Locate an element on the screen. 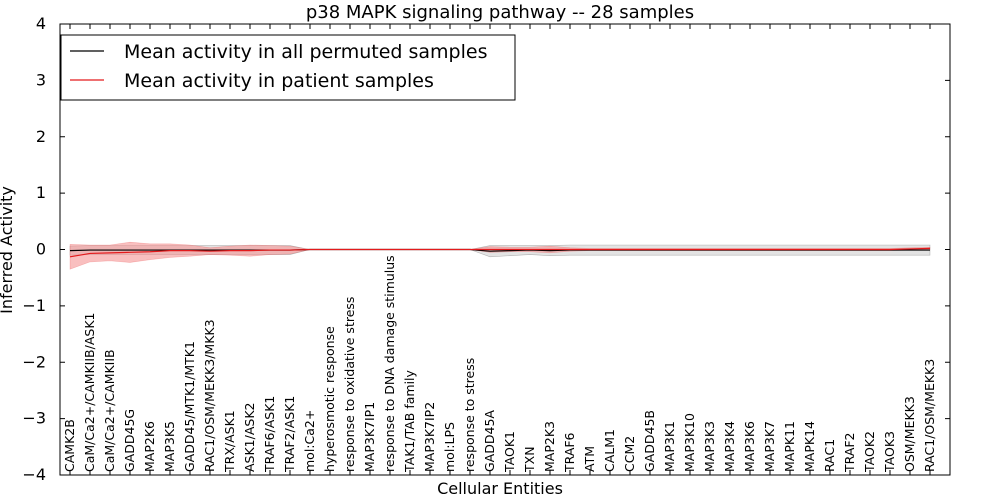  x-tick-label: CALM1 is located at coordinates (609, 450).